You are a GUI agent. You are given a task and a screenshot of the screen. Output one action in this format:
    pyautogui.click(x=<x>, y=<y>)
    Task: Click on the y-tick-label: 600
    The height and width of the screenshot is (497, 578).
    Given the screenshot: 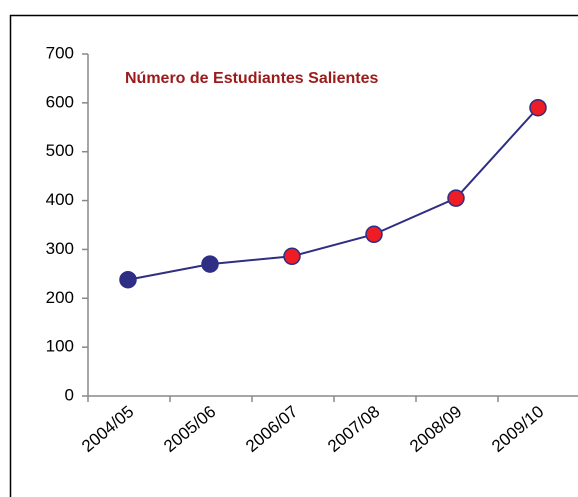 What is the action you would take?
    pyautogui.click(x=60, y=101)
    